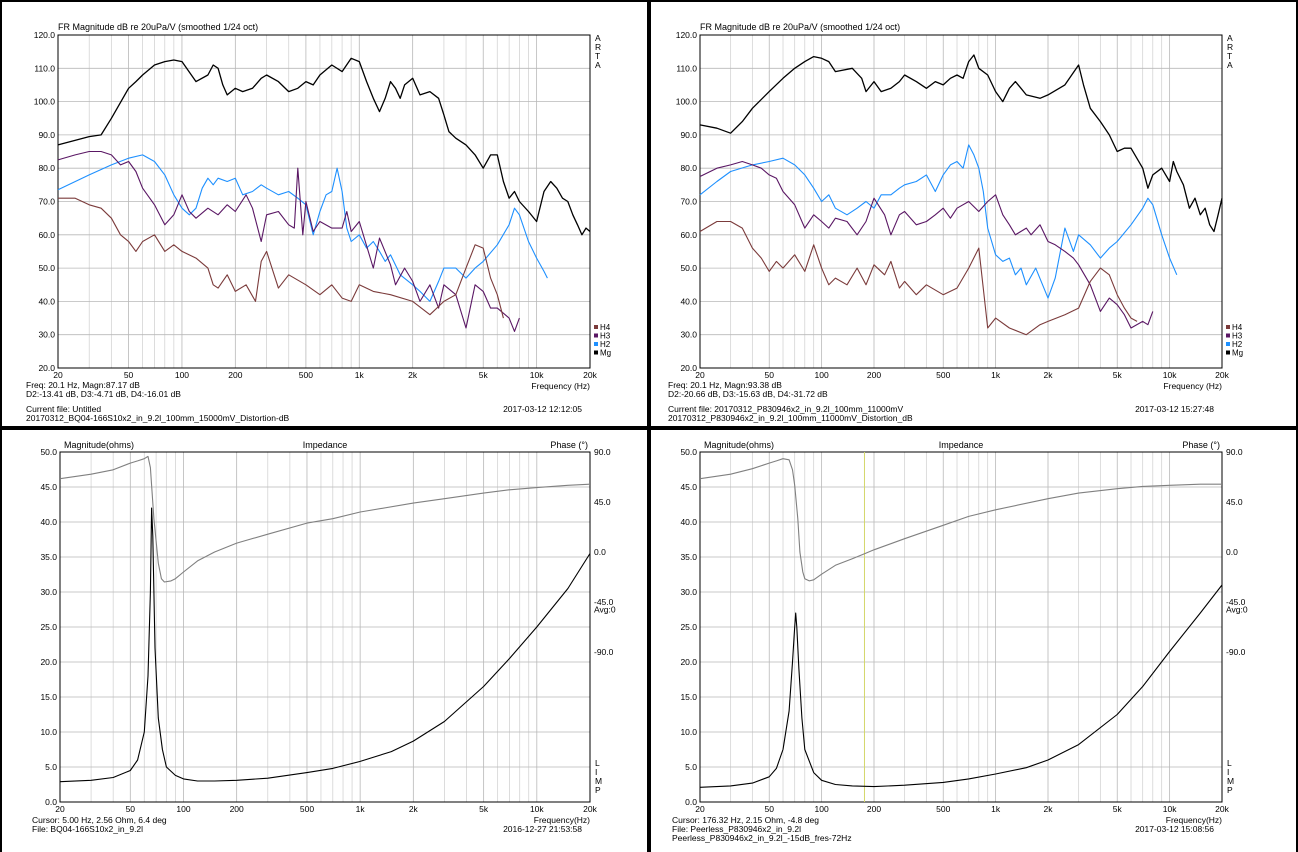 The height and width of the screenshot is (852, 1298). I want to click on y-tick-label: 110.0, so click(686, 68).